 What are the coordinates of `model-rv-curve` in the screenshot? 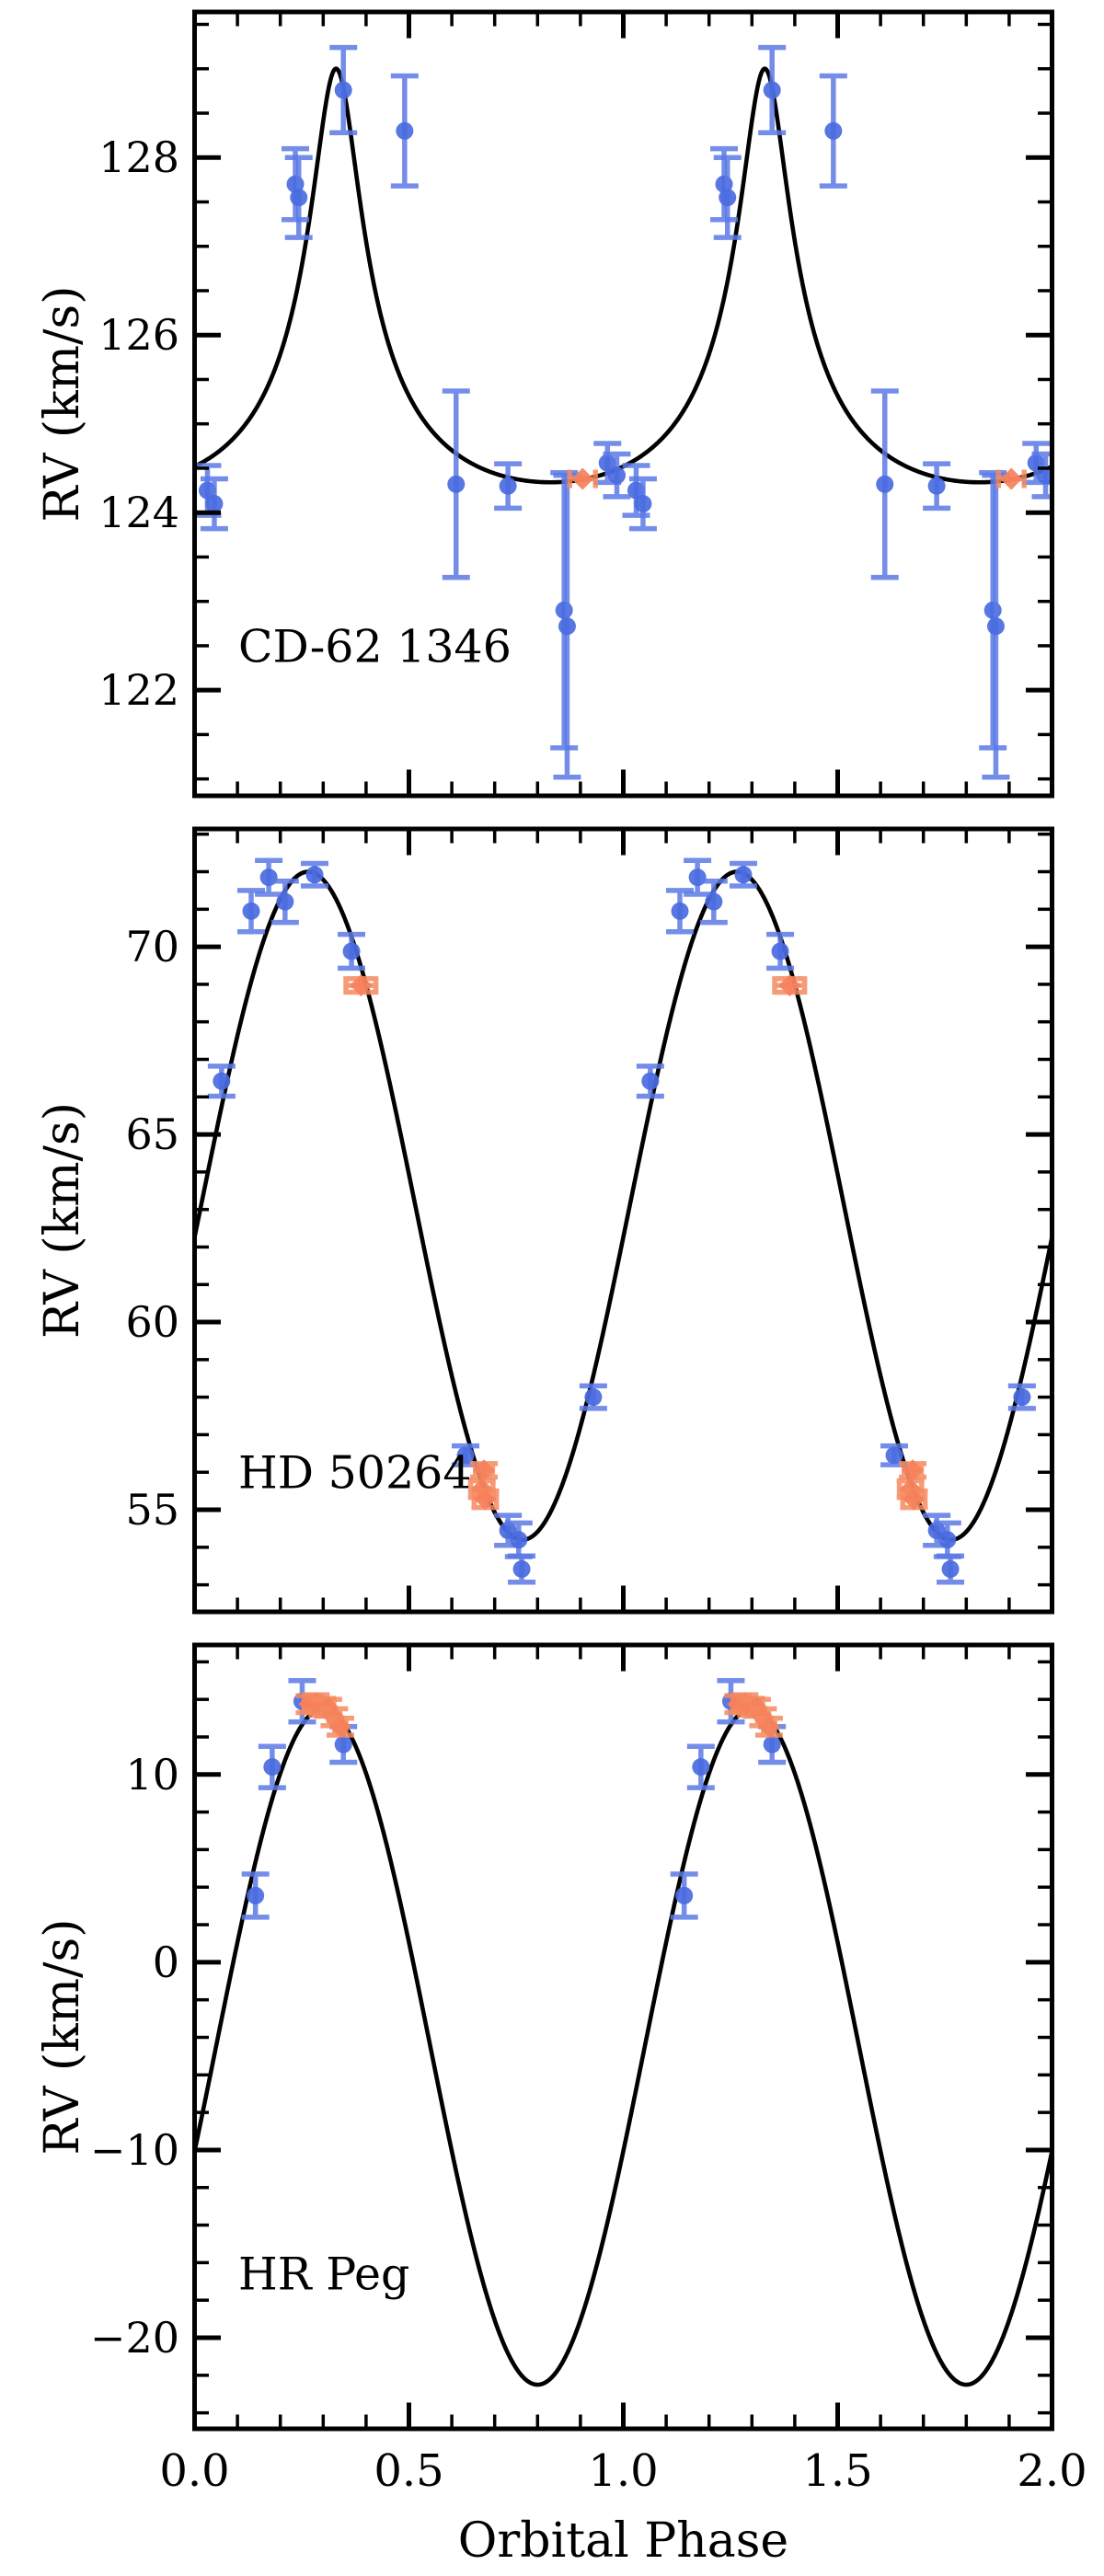 It's located at (623, 275).